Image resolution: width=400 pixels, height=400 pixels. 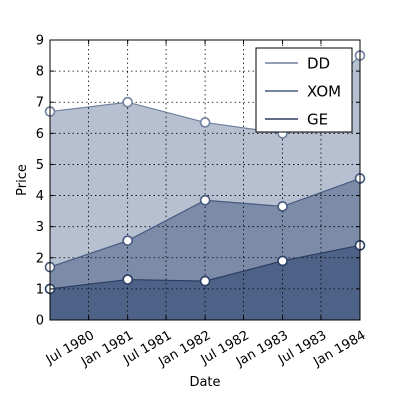 I want to click on y-tick-label: 9, so click(x=40, y=41).